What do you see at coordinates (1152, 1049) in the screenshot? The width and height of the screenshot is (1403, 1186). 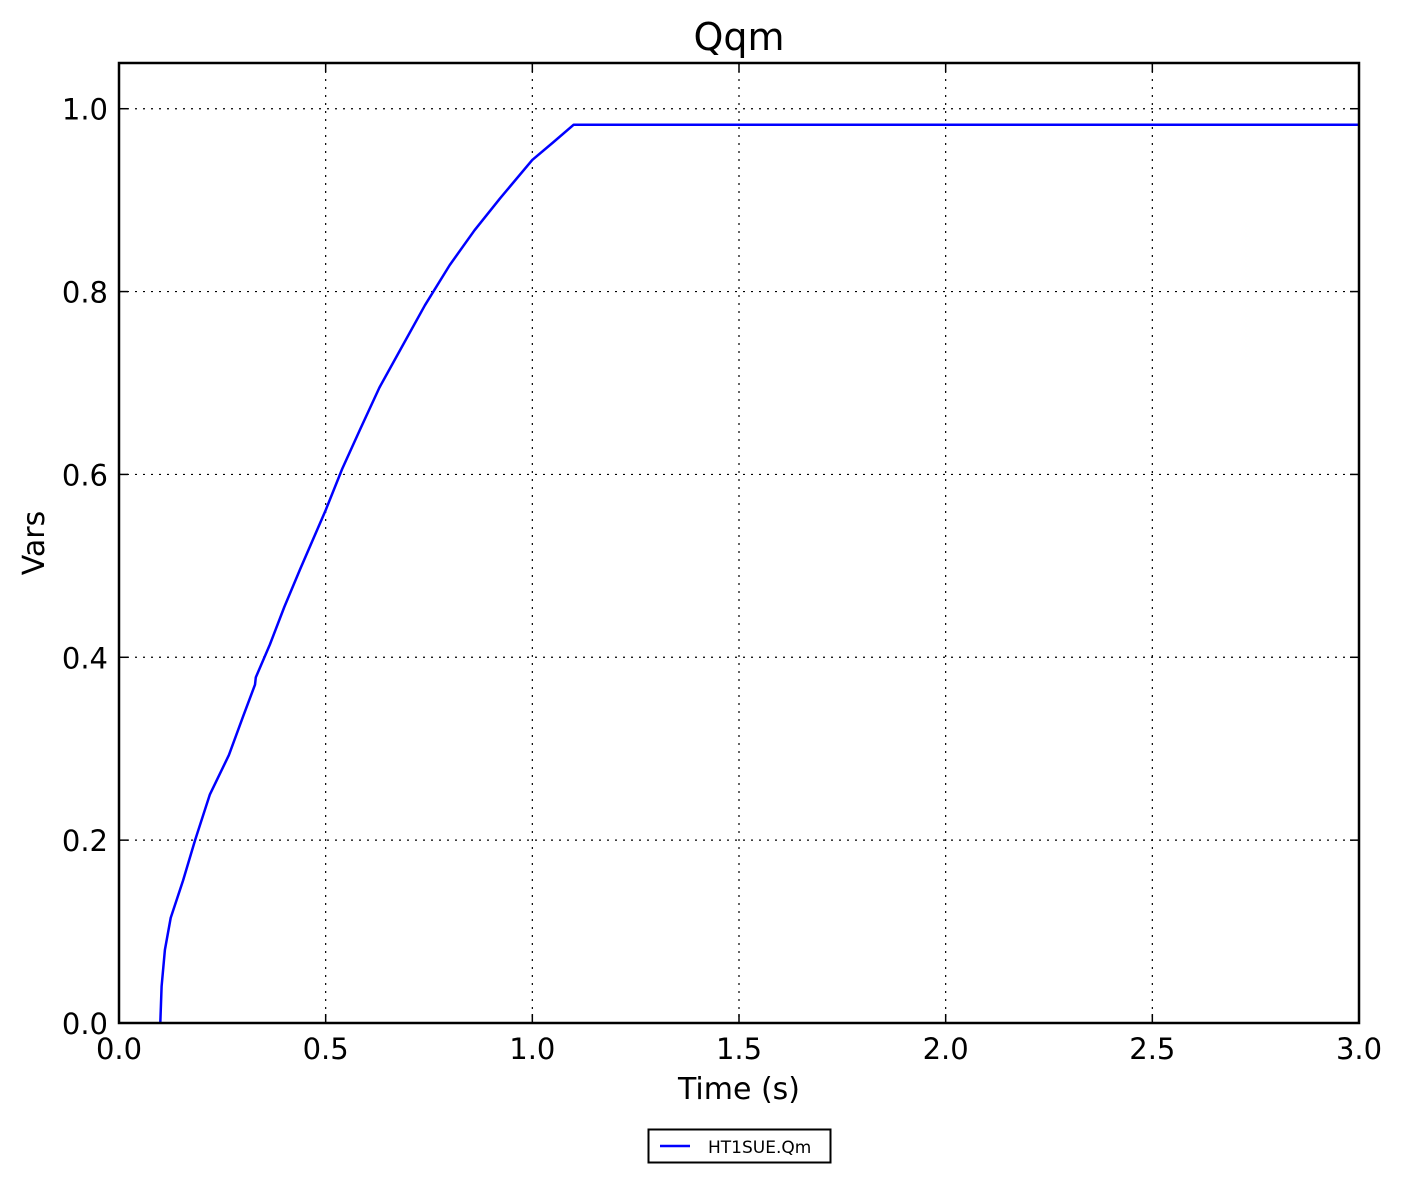 I see `x-tick-label: 2.5` at bounding box center [1152, 1049].